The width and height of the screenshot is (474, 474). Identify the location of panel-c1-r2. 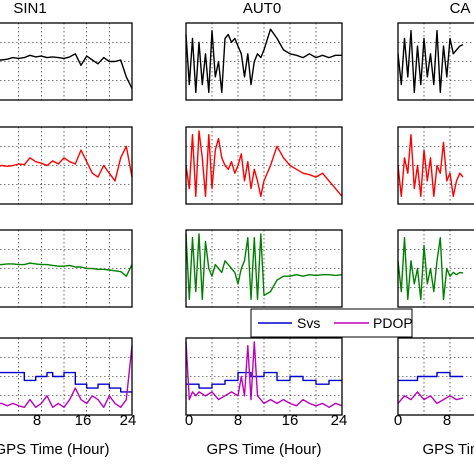
(66, 165).